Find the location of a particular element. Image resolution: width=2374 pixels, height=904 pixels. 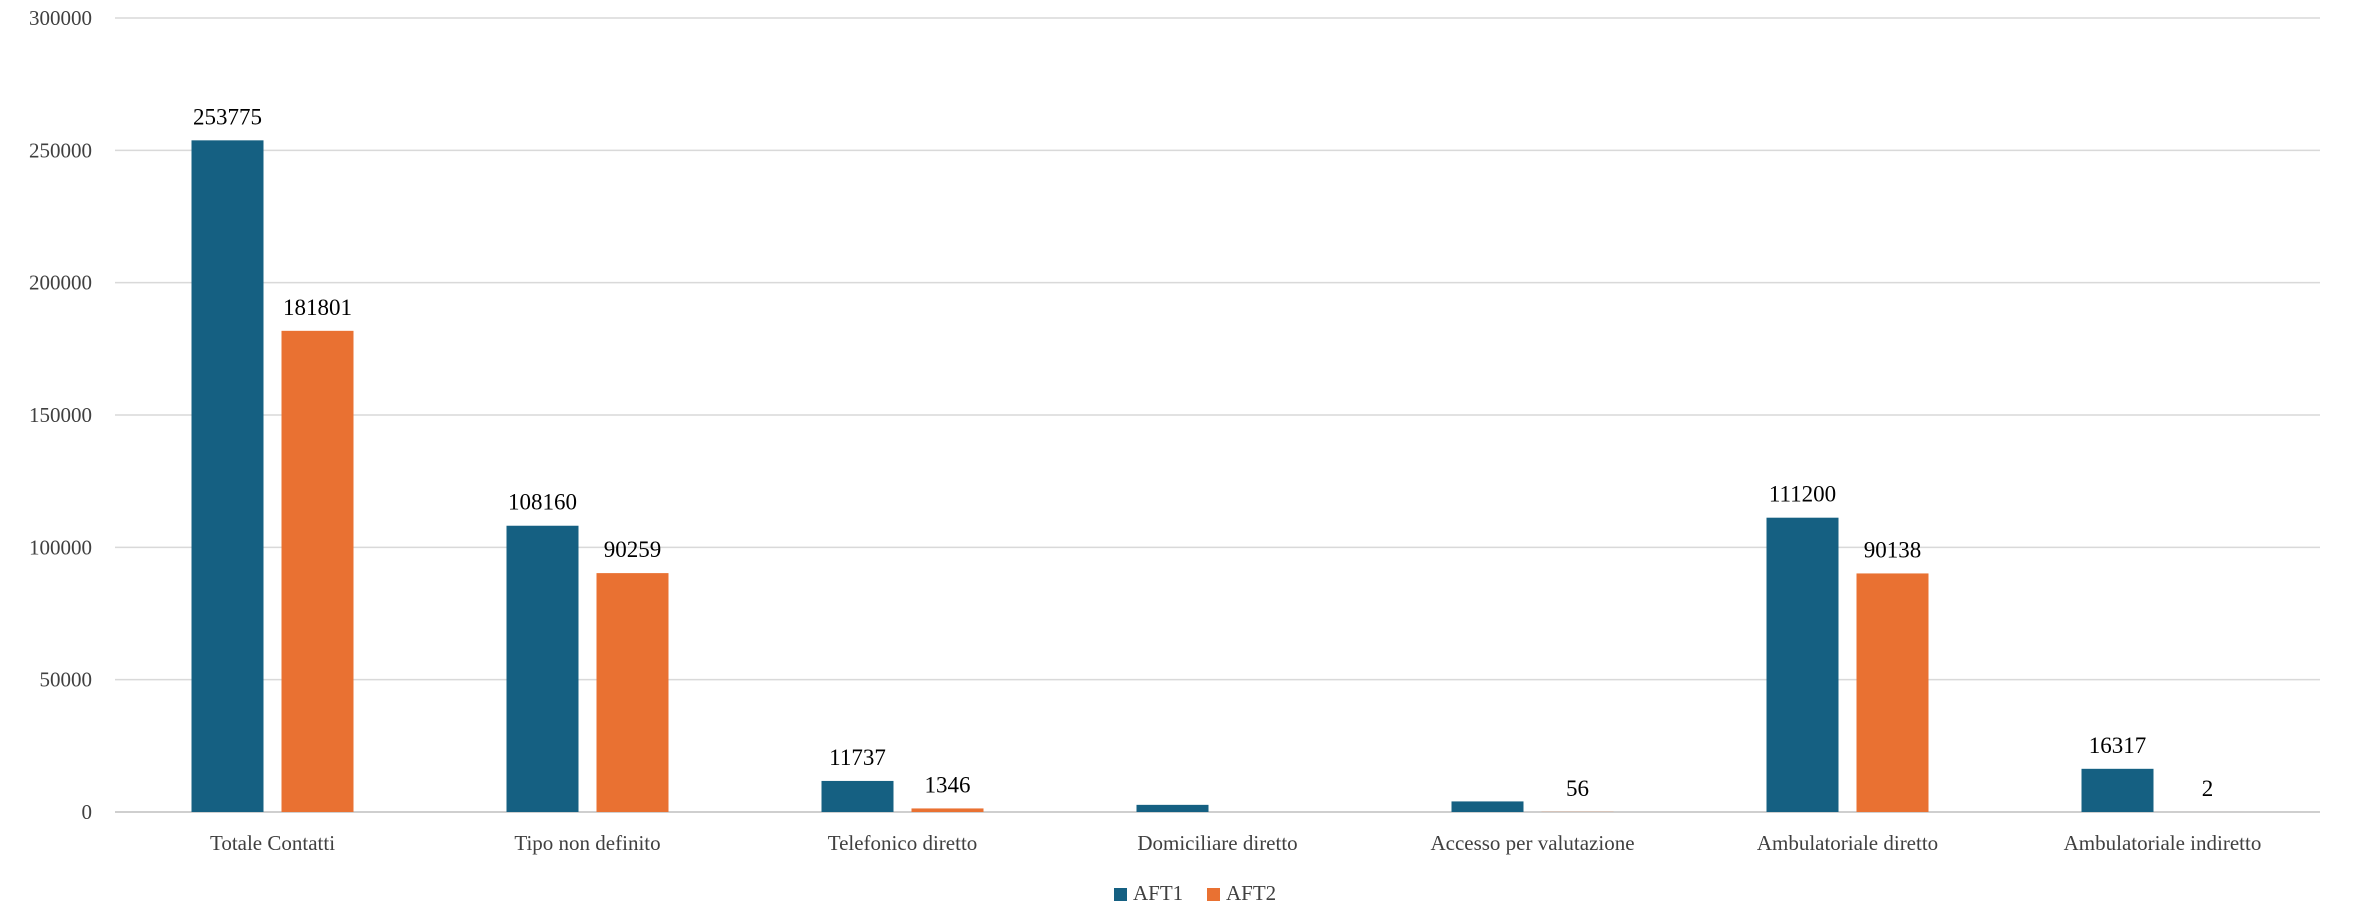

y-tick-label: 200000 is located at coordinates (60, 283).